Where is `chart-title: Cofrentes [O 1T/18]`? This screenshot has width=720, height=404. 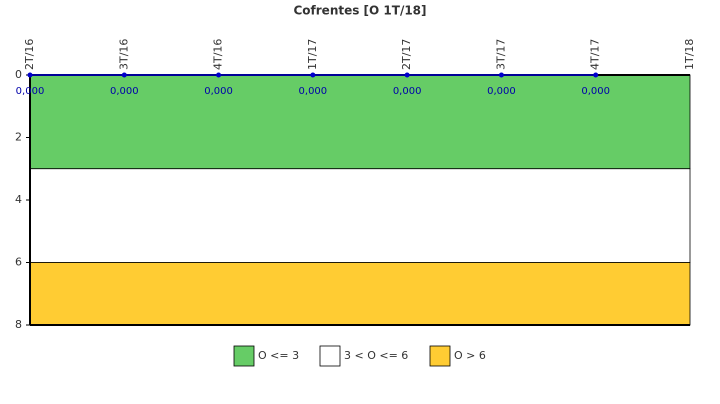
chart-title: Cofrentes [O 1T/18] is located at coordinates (359, 11).